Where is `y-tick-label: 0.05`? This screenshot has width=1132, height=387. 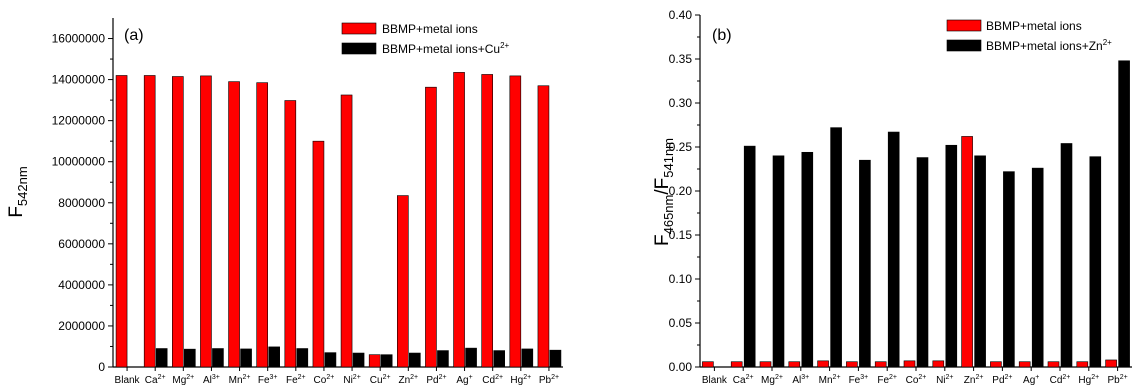
y-tick-label: 0.05 is located at coordinates (681, 323).